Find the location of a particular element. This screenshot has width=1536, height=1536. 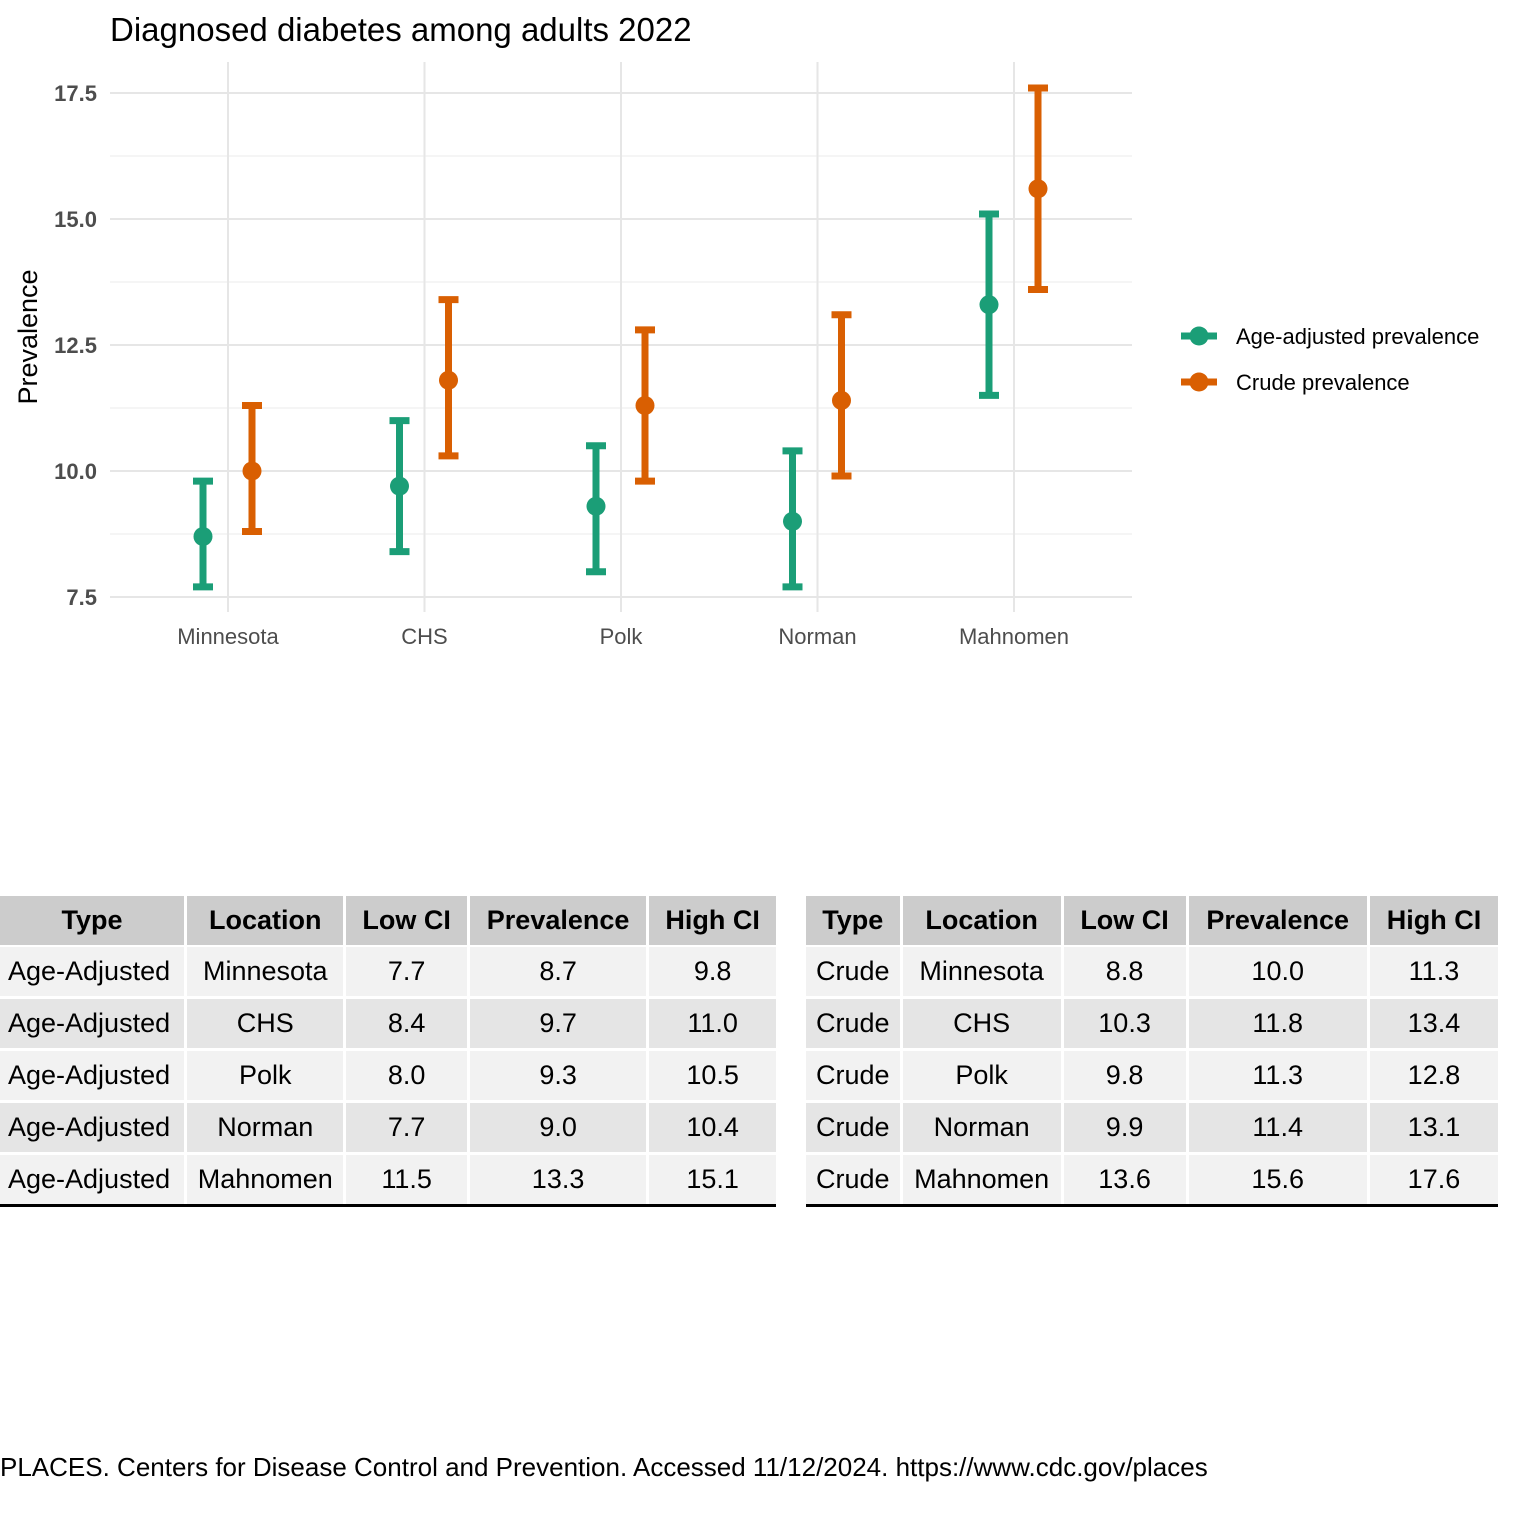

y-tick-label: 17.5 is located at coordinates (75, 93).